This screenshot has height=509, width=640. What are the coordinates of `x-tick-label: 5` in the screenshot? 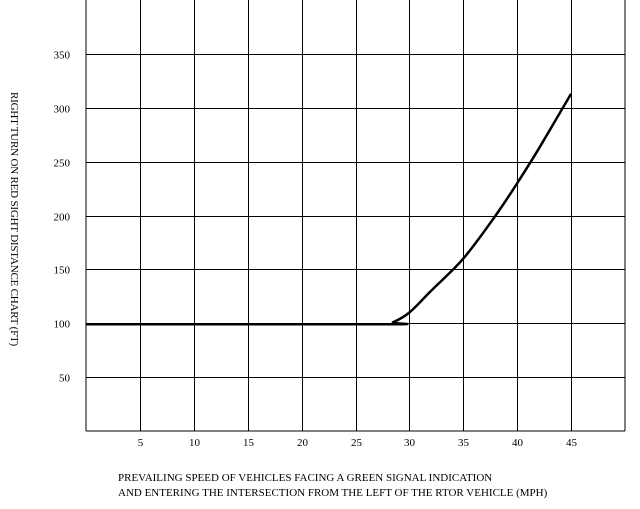 It's located at (141, 443).